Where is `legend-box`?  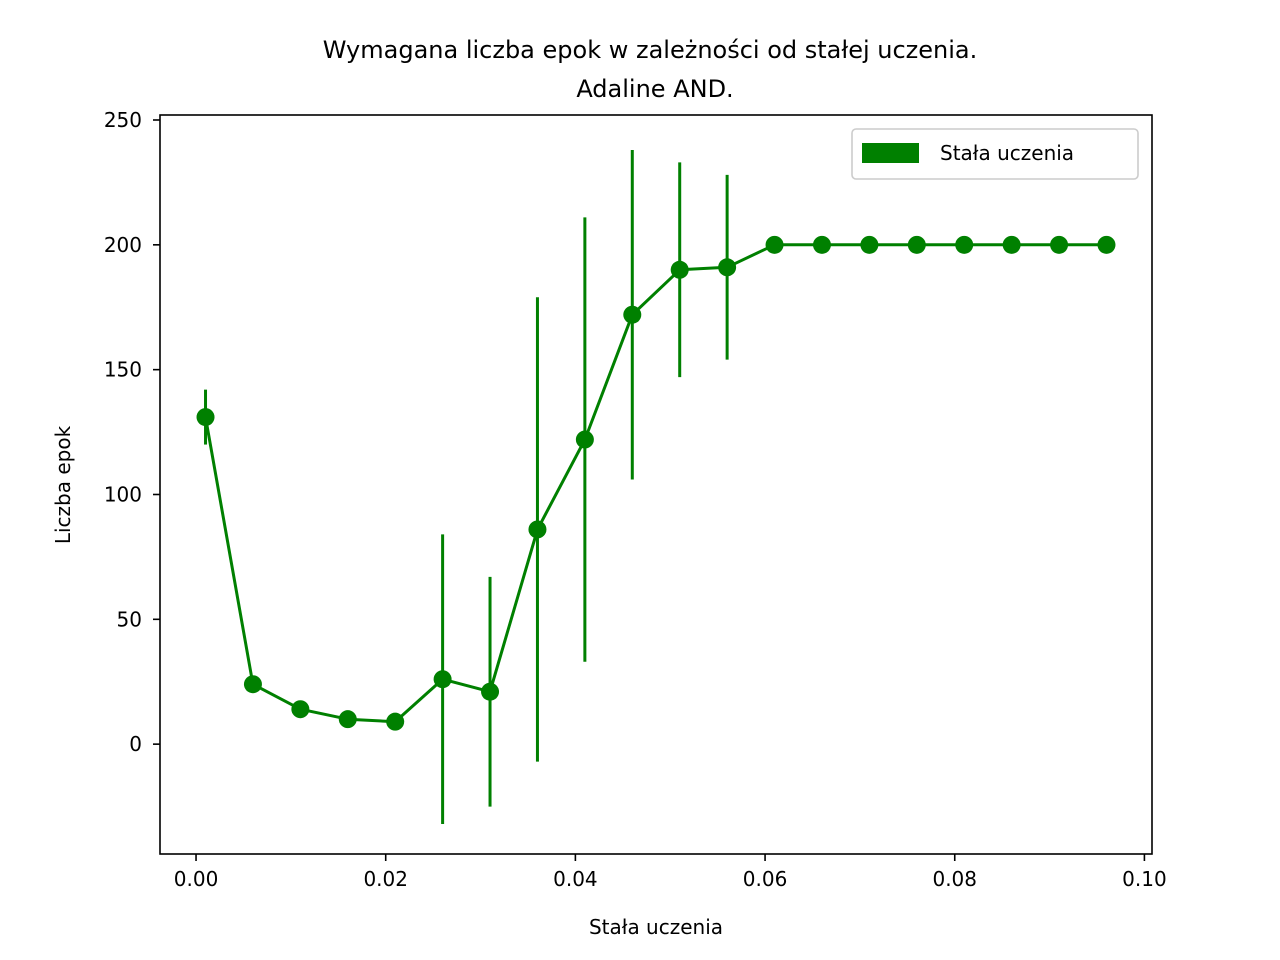 legend-box is located at coordinates (995, 154).